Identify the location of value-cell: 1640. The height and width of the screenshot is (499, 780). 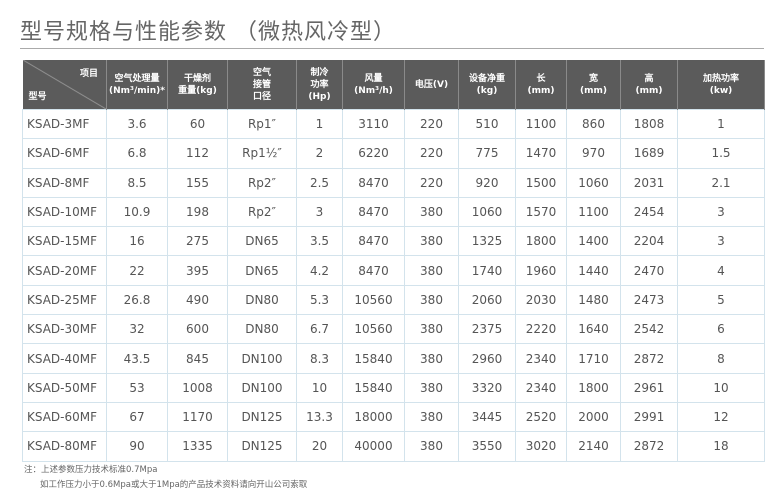
(593, 329).